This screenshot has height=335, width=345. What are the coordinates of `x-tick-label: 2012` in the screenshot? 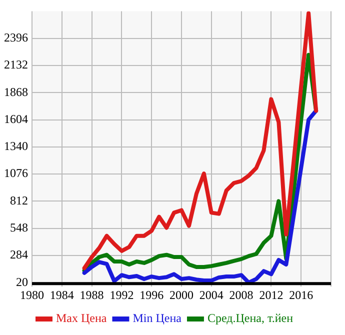 It's located at (271, 295).